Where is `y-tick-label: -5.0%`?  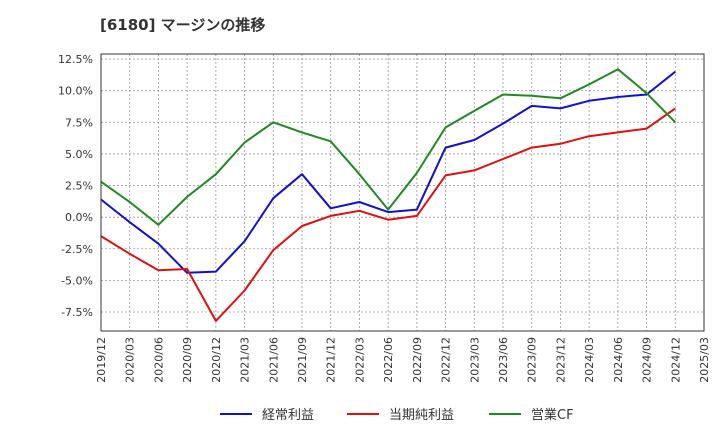
y-tick-label: -5.0% is located at coordinates (77, 280).